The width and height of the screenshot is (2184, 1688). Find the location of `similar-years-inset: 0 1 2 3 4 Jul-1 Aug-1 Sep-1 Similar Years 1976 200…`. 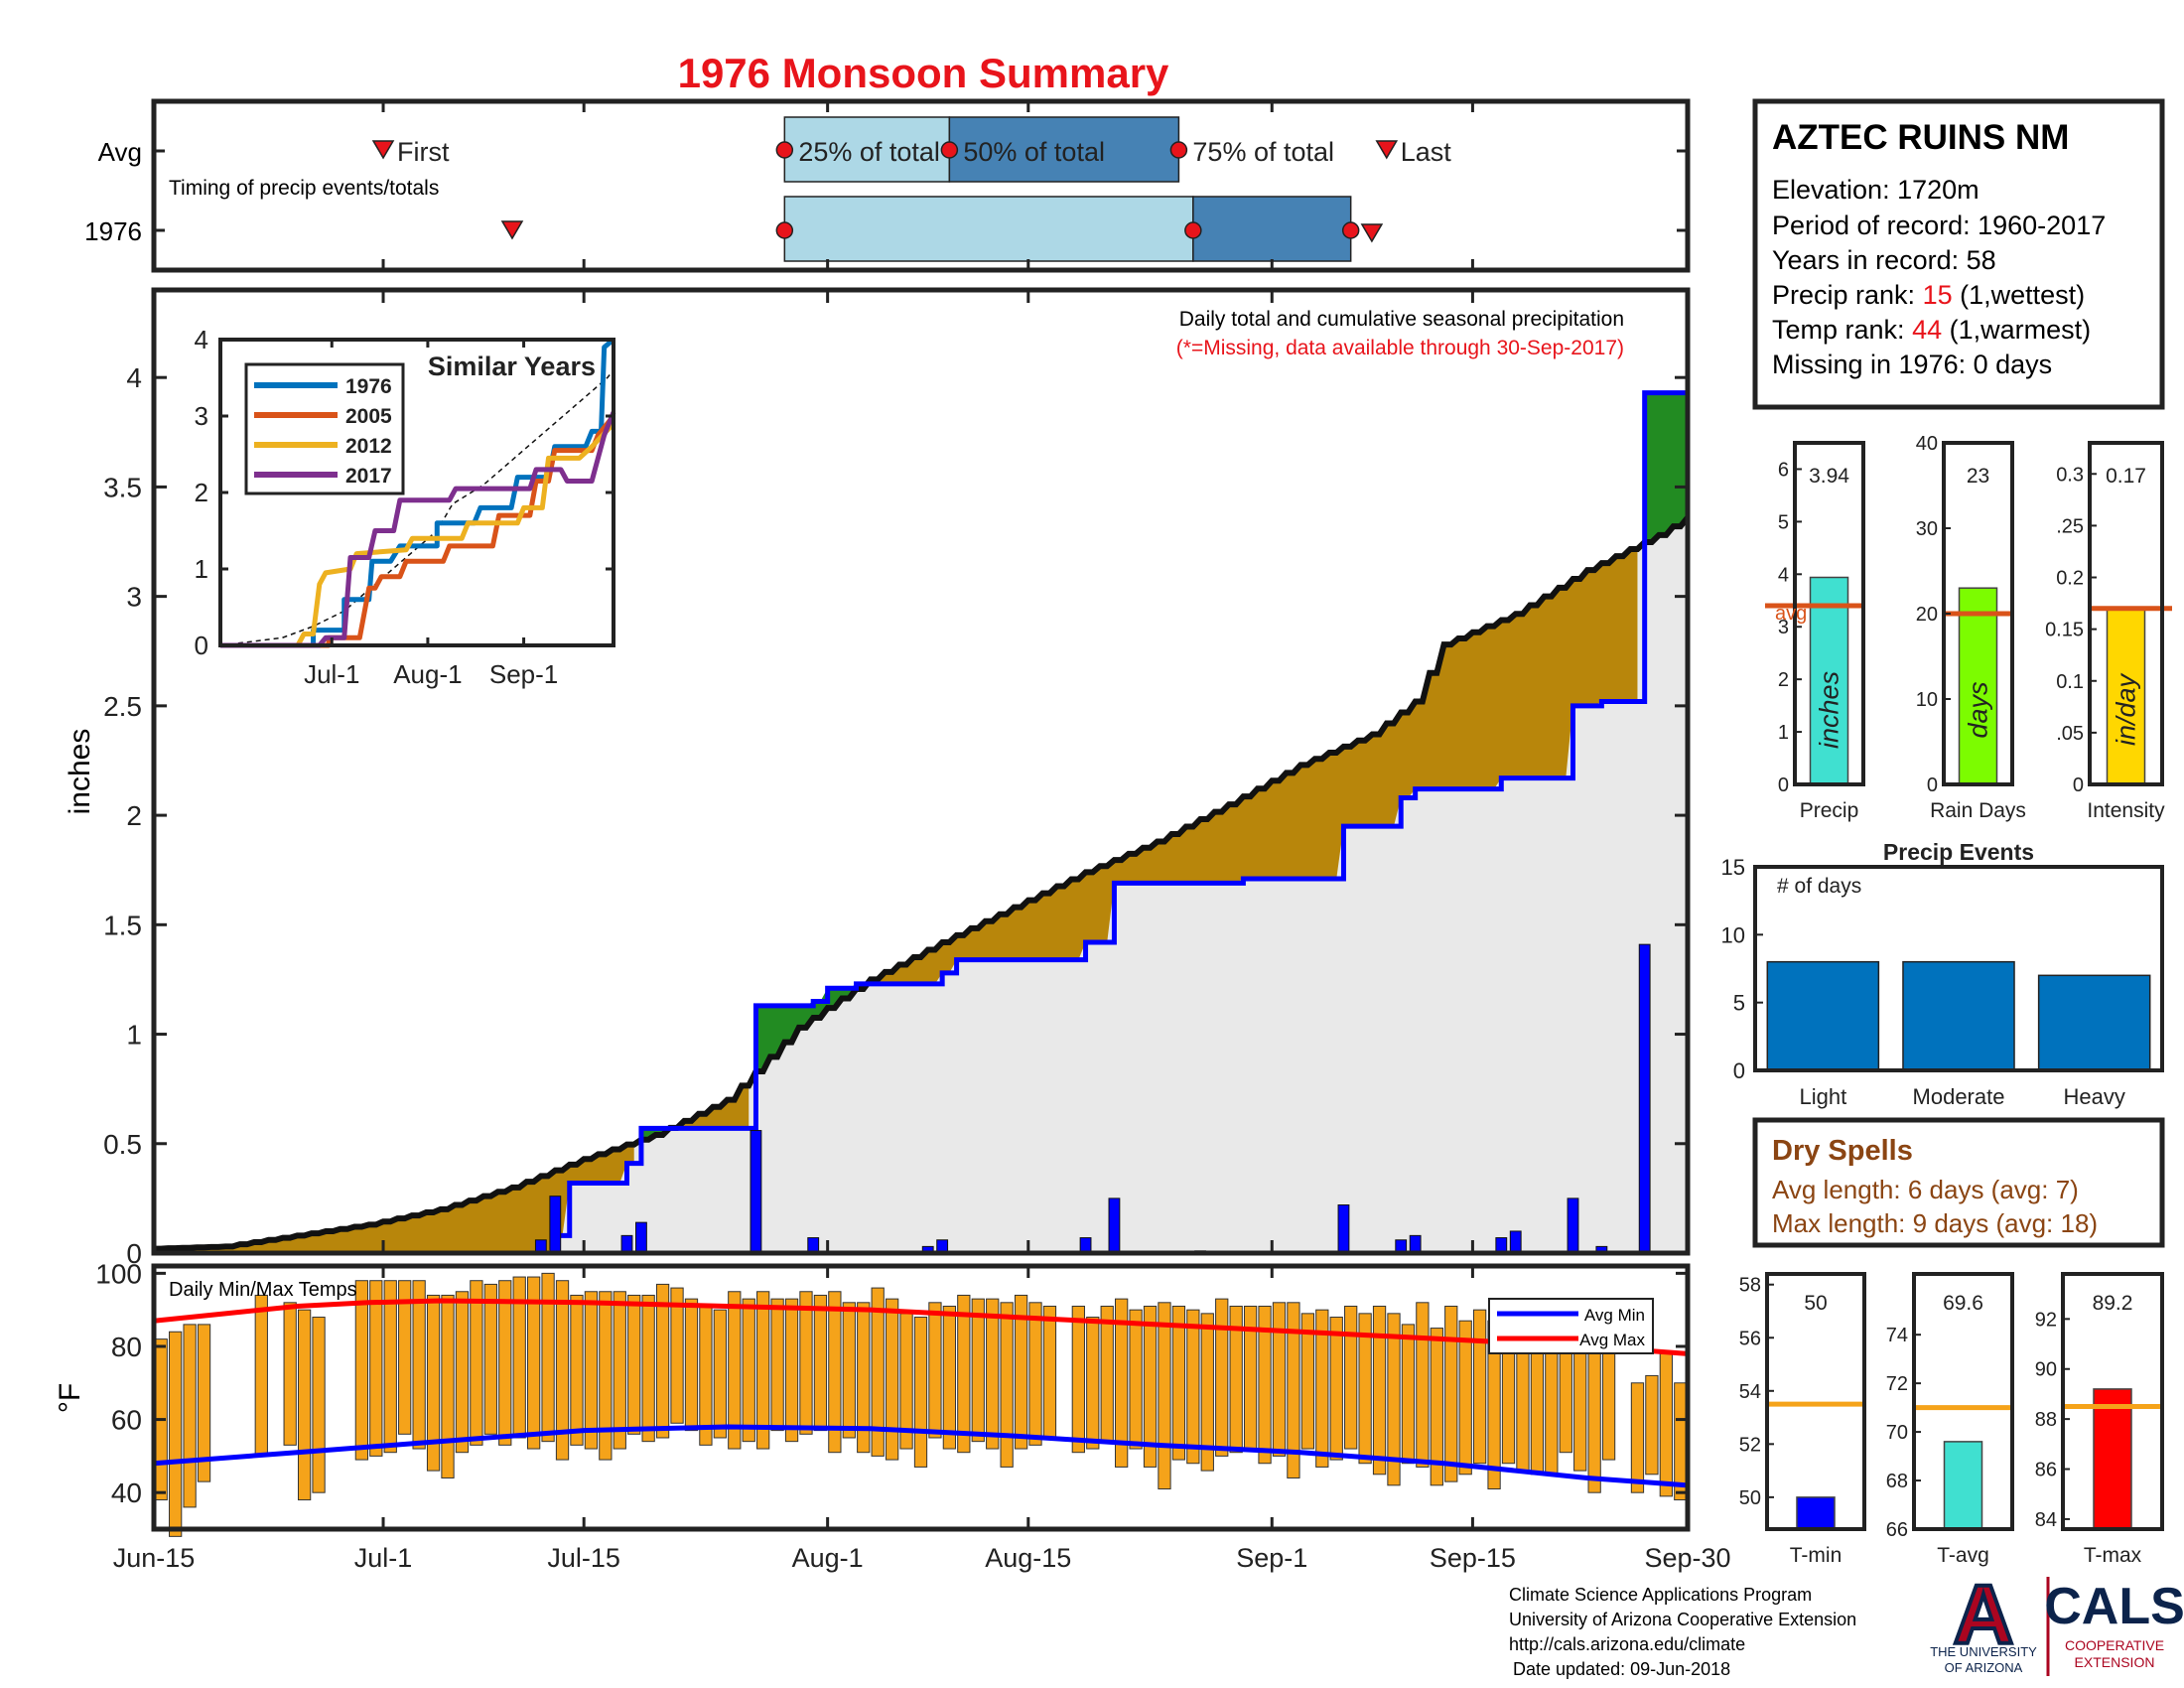

similar-years-inset: 0 1 2 3 4 Jul-1 Aug-1 Sep-1 Similar Years 1976 200… is located at coordinates (405, 507).